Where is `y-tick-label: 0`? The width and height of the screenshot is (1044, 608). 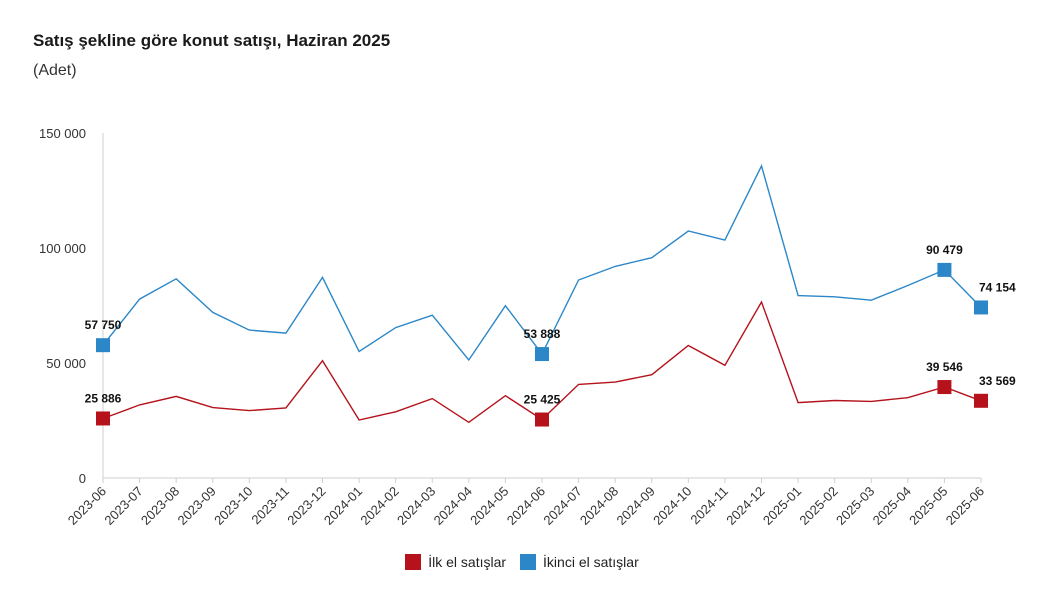
y-tick-label: 0 is located at coordinates (82, 478).